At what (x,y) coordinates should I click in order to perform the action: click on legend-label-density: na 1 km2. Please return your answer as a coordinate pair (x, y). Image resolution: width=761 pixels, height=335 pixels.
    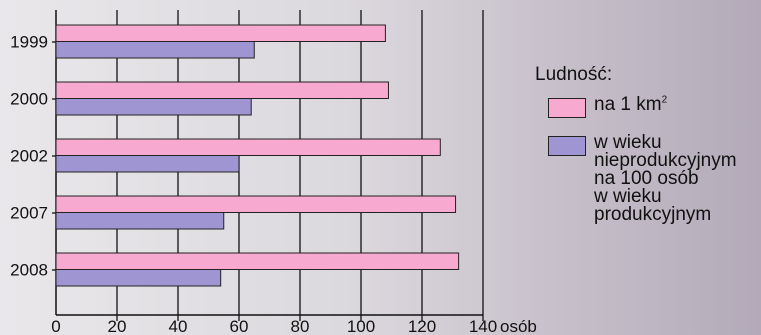
    Looking at the image, I should click on (631, 104).